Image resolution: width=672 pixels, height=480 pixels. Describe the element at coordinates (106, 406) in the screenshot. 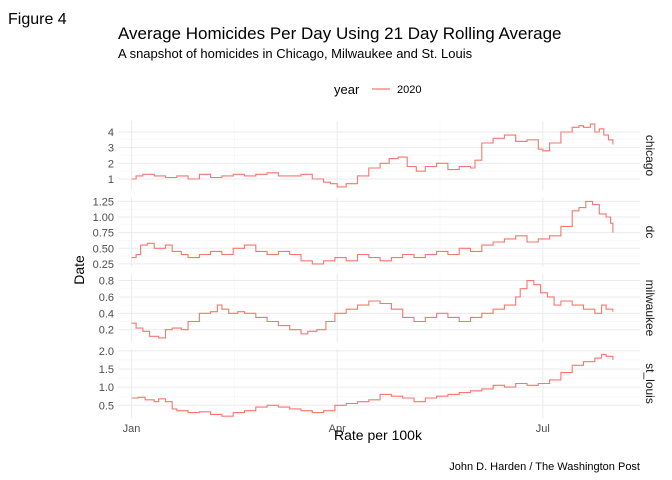

I see `y-tick-label: 0.5` at that location.